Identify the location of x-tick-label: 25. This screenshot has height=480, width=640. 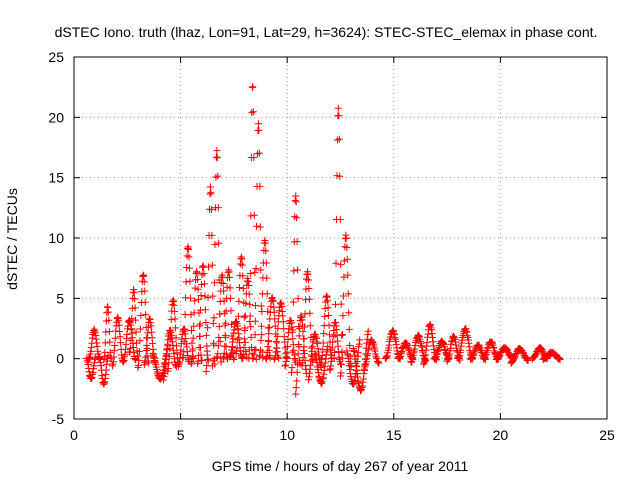
(607, 435).